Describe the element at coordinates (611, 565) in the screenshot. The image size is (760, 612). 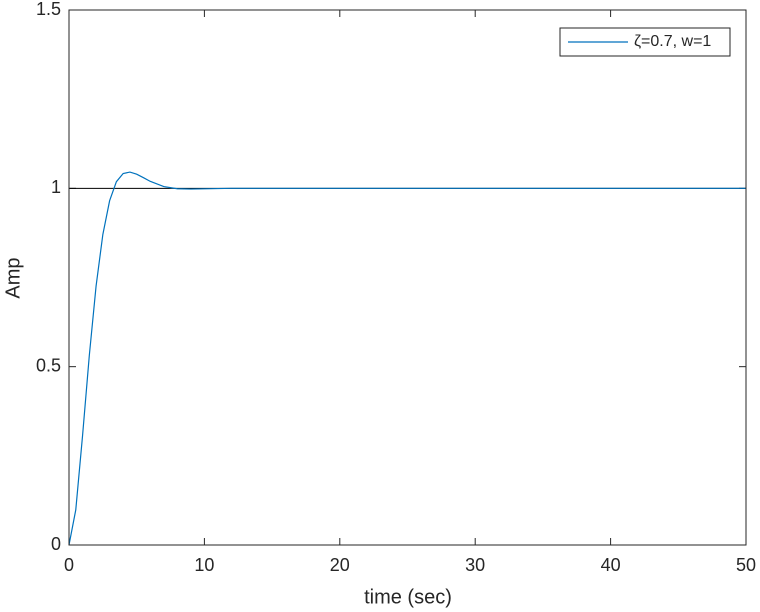
I see `x-tick-label: 40` at that location.